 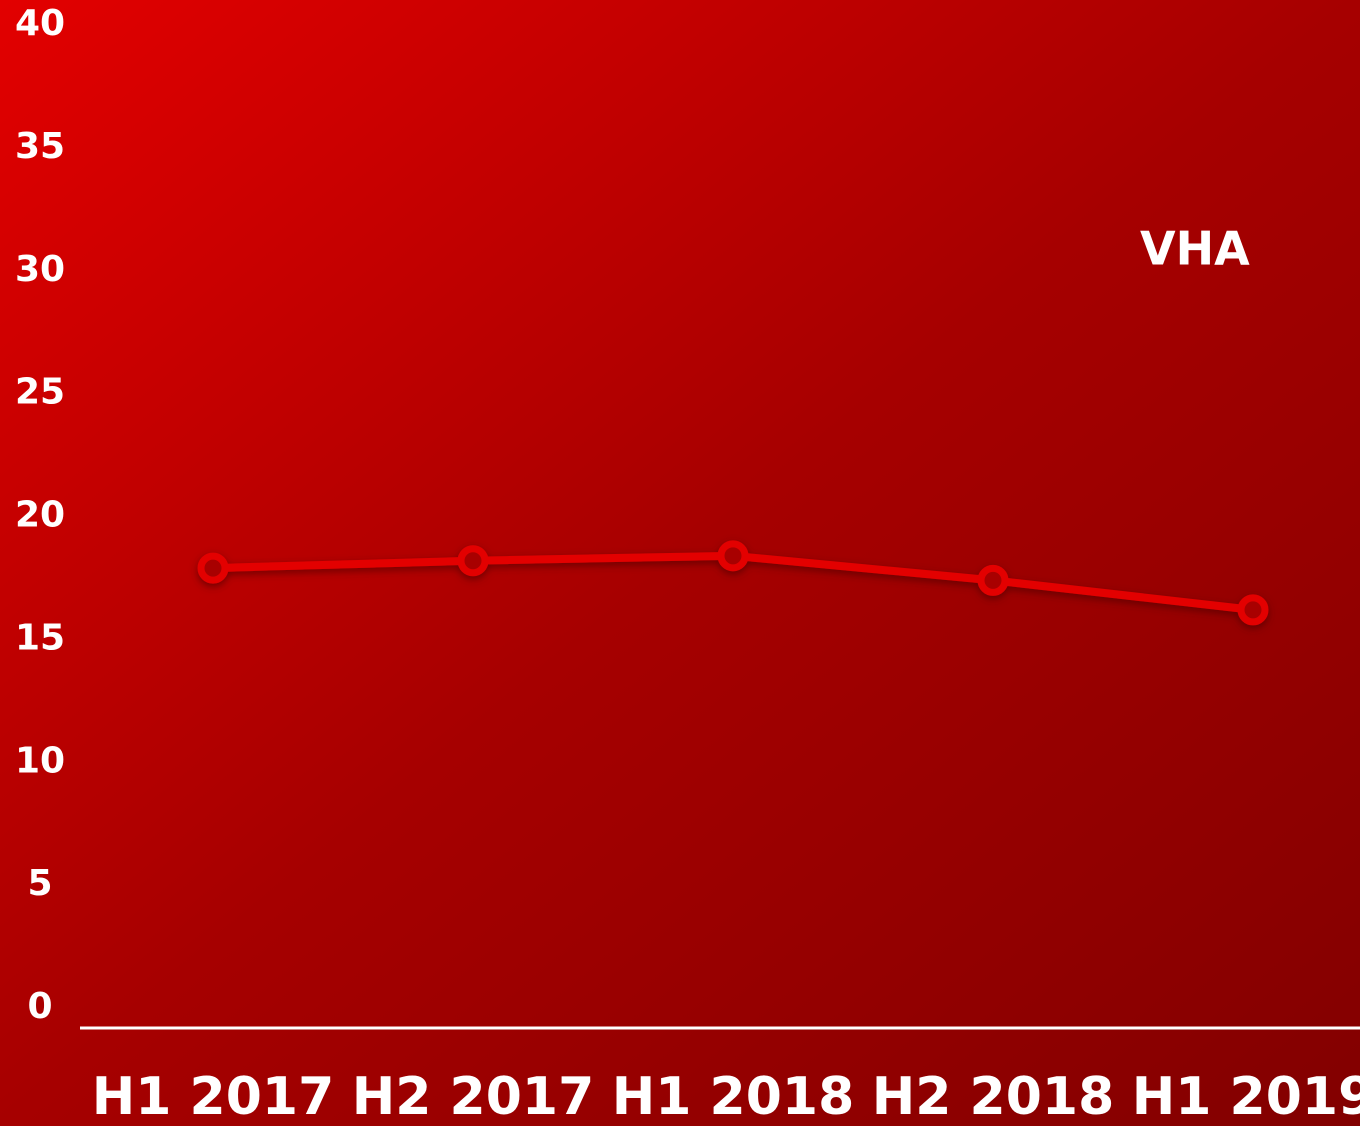 What do you see at coordinates (1195, 249) in the screenshot?
I see `legend-label: VHA` at bounding box center [1195, 249].